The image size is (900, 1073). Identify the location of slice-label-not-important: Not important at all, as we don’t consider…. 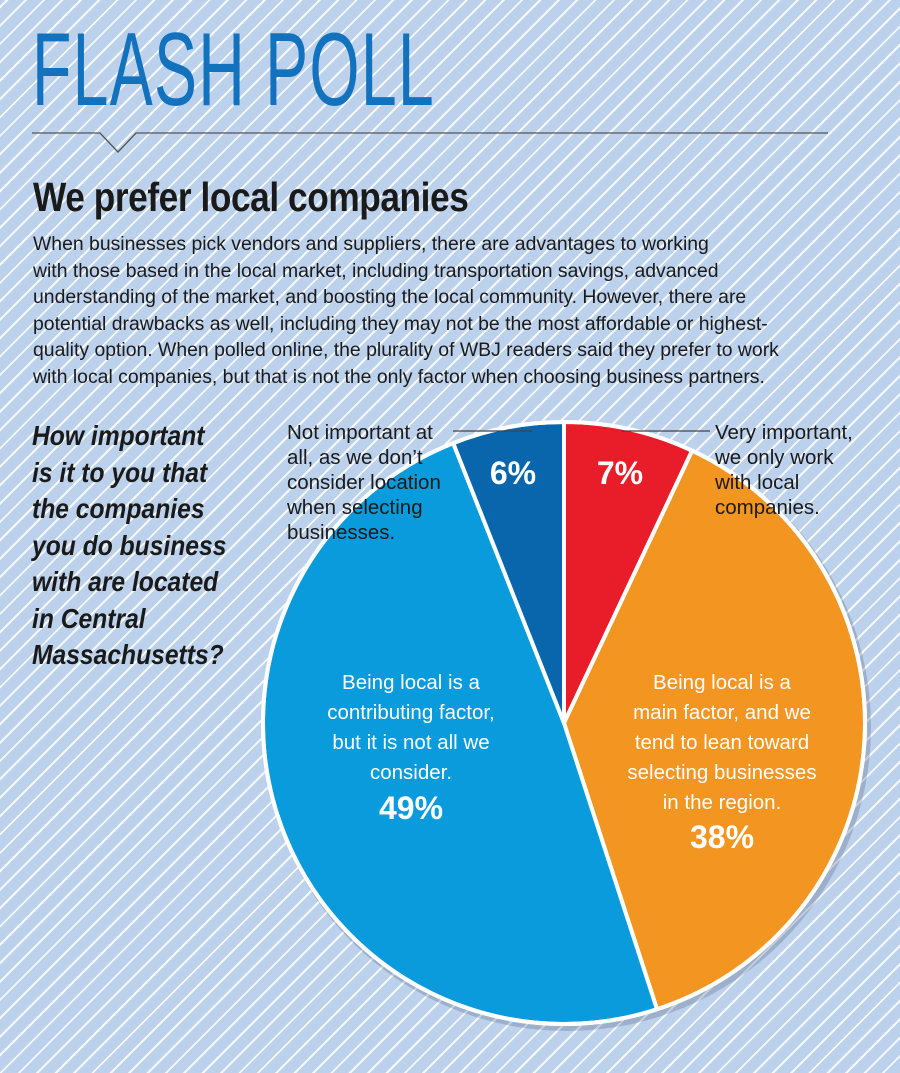
(364, 482).